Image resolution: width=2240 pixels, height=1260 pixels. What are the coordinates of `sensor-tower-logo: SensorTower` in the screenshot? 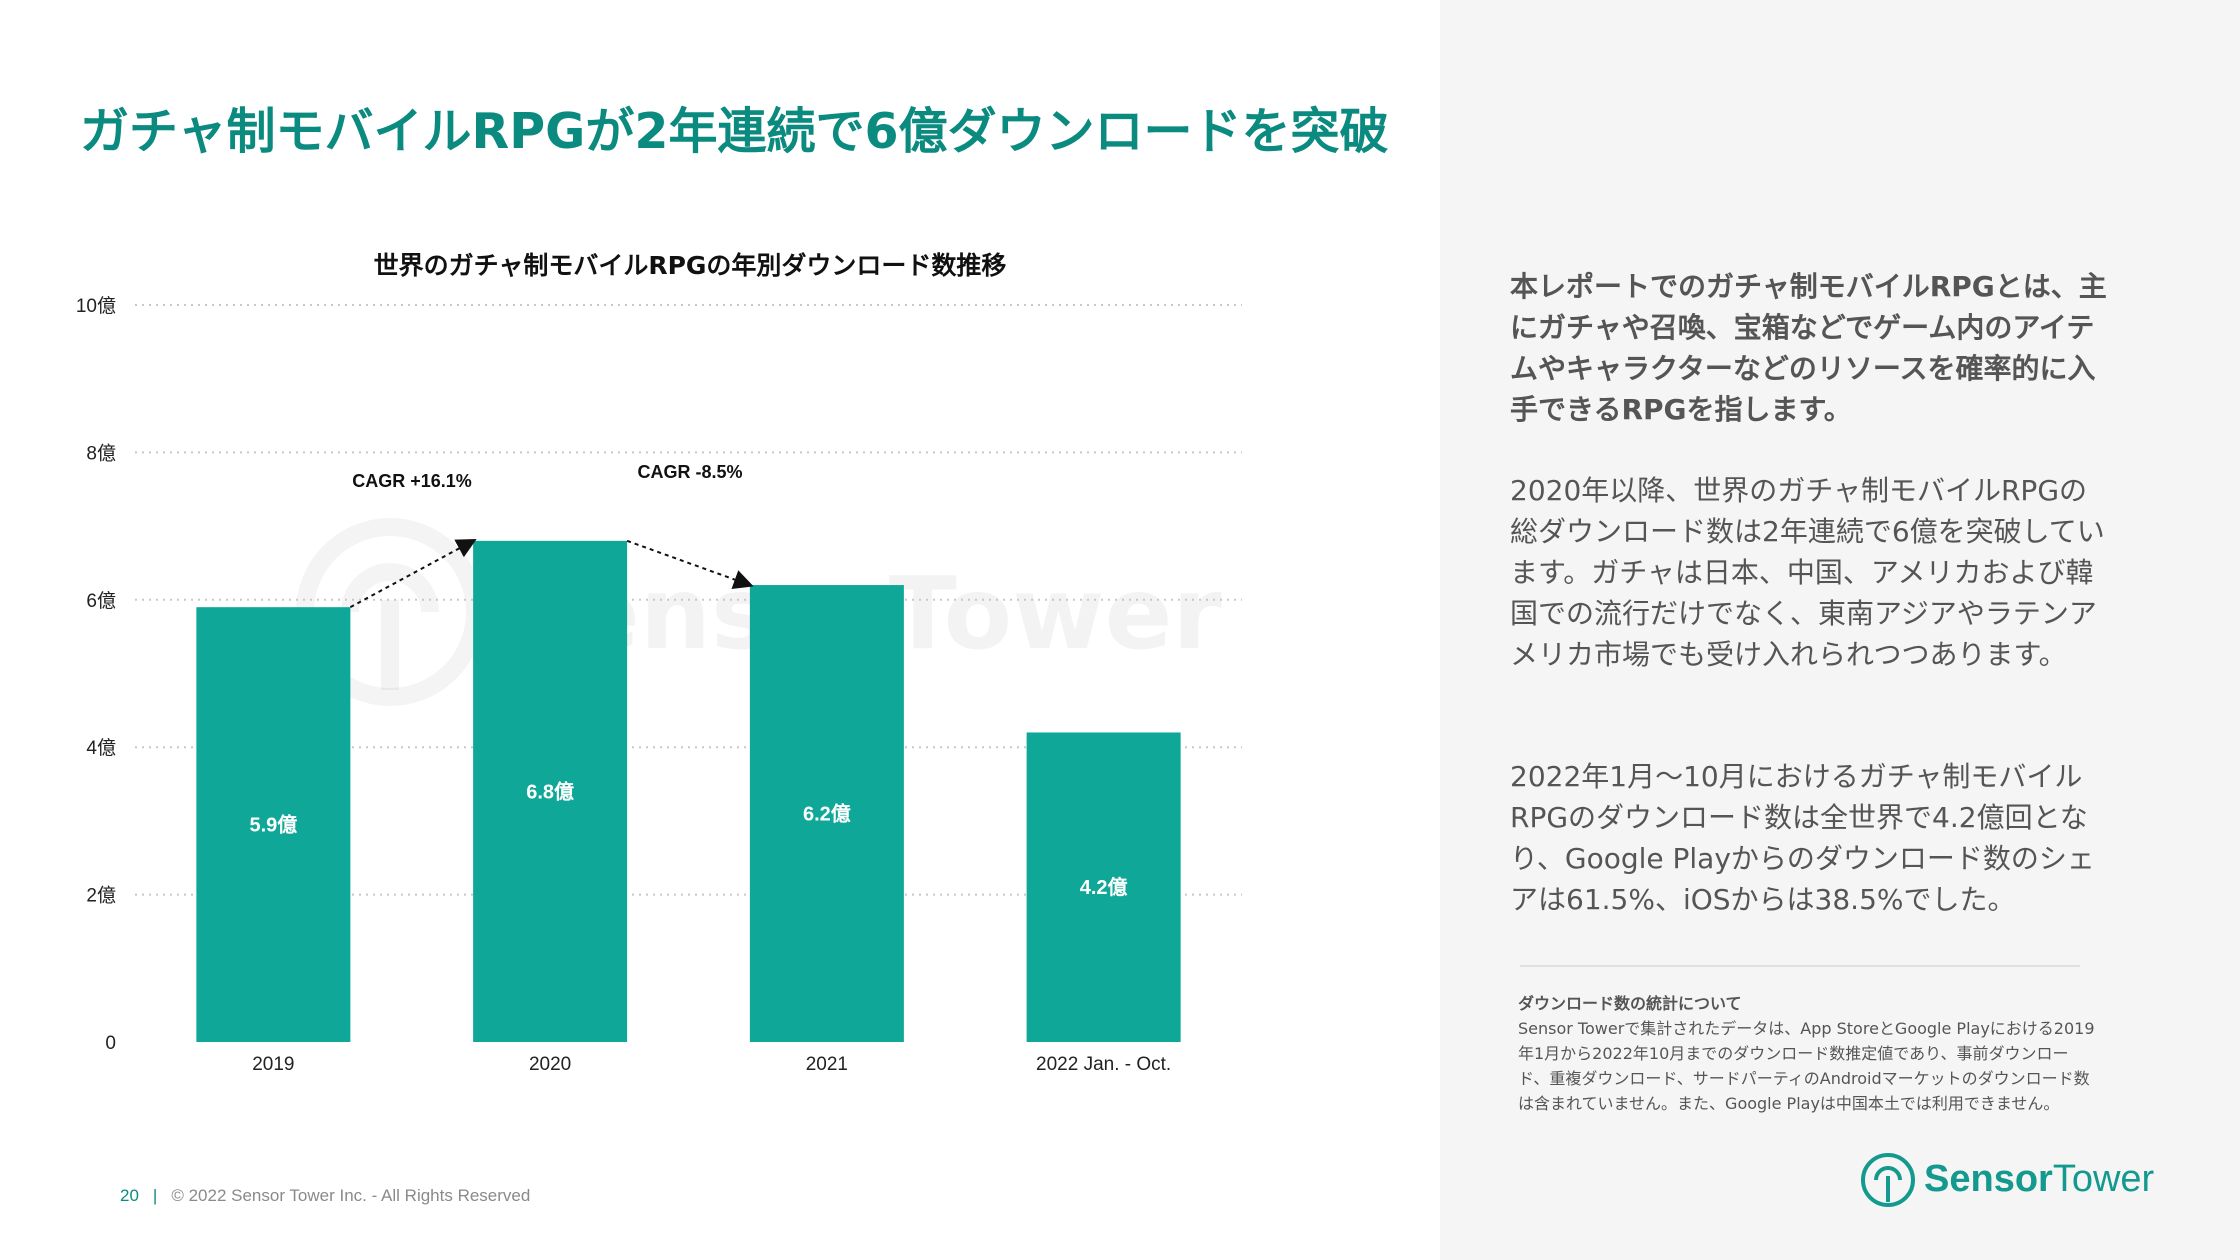 It's located at (2006, 1180).